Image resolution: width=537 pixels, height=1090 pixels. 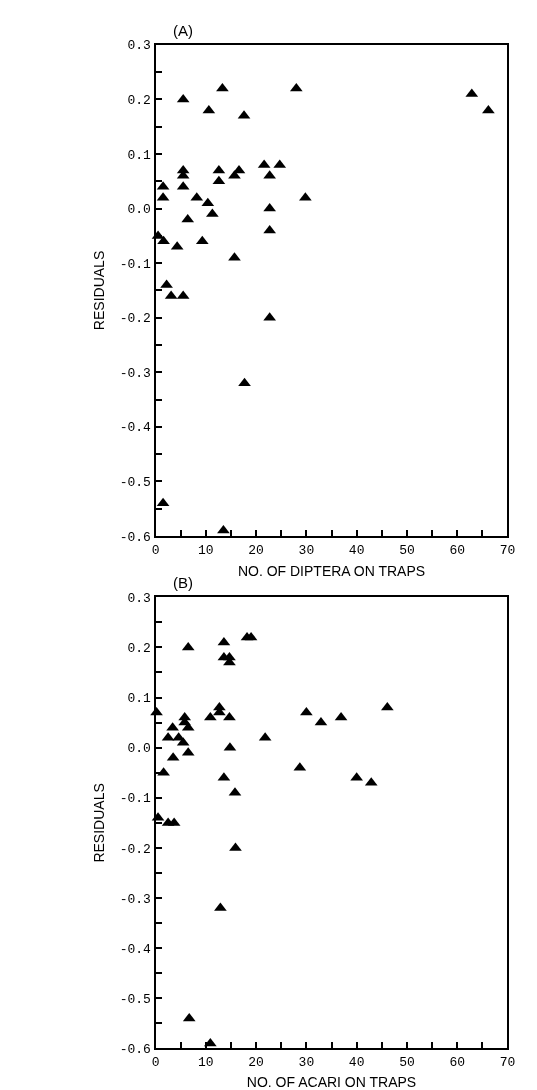 What do you see at coordinates (331, 571) in the screenshot?
I see `x-axis-title: NO. OF DIPTERA ON TRAPS` at bounding box center [331, 571].